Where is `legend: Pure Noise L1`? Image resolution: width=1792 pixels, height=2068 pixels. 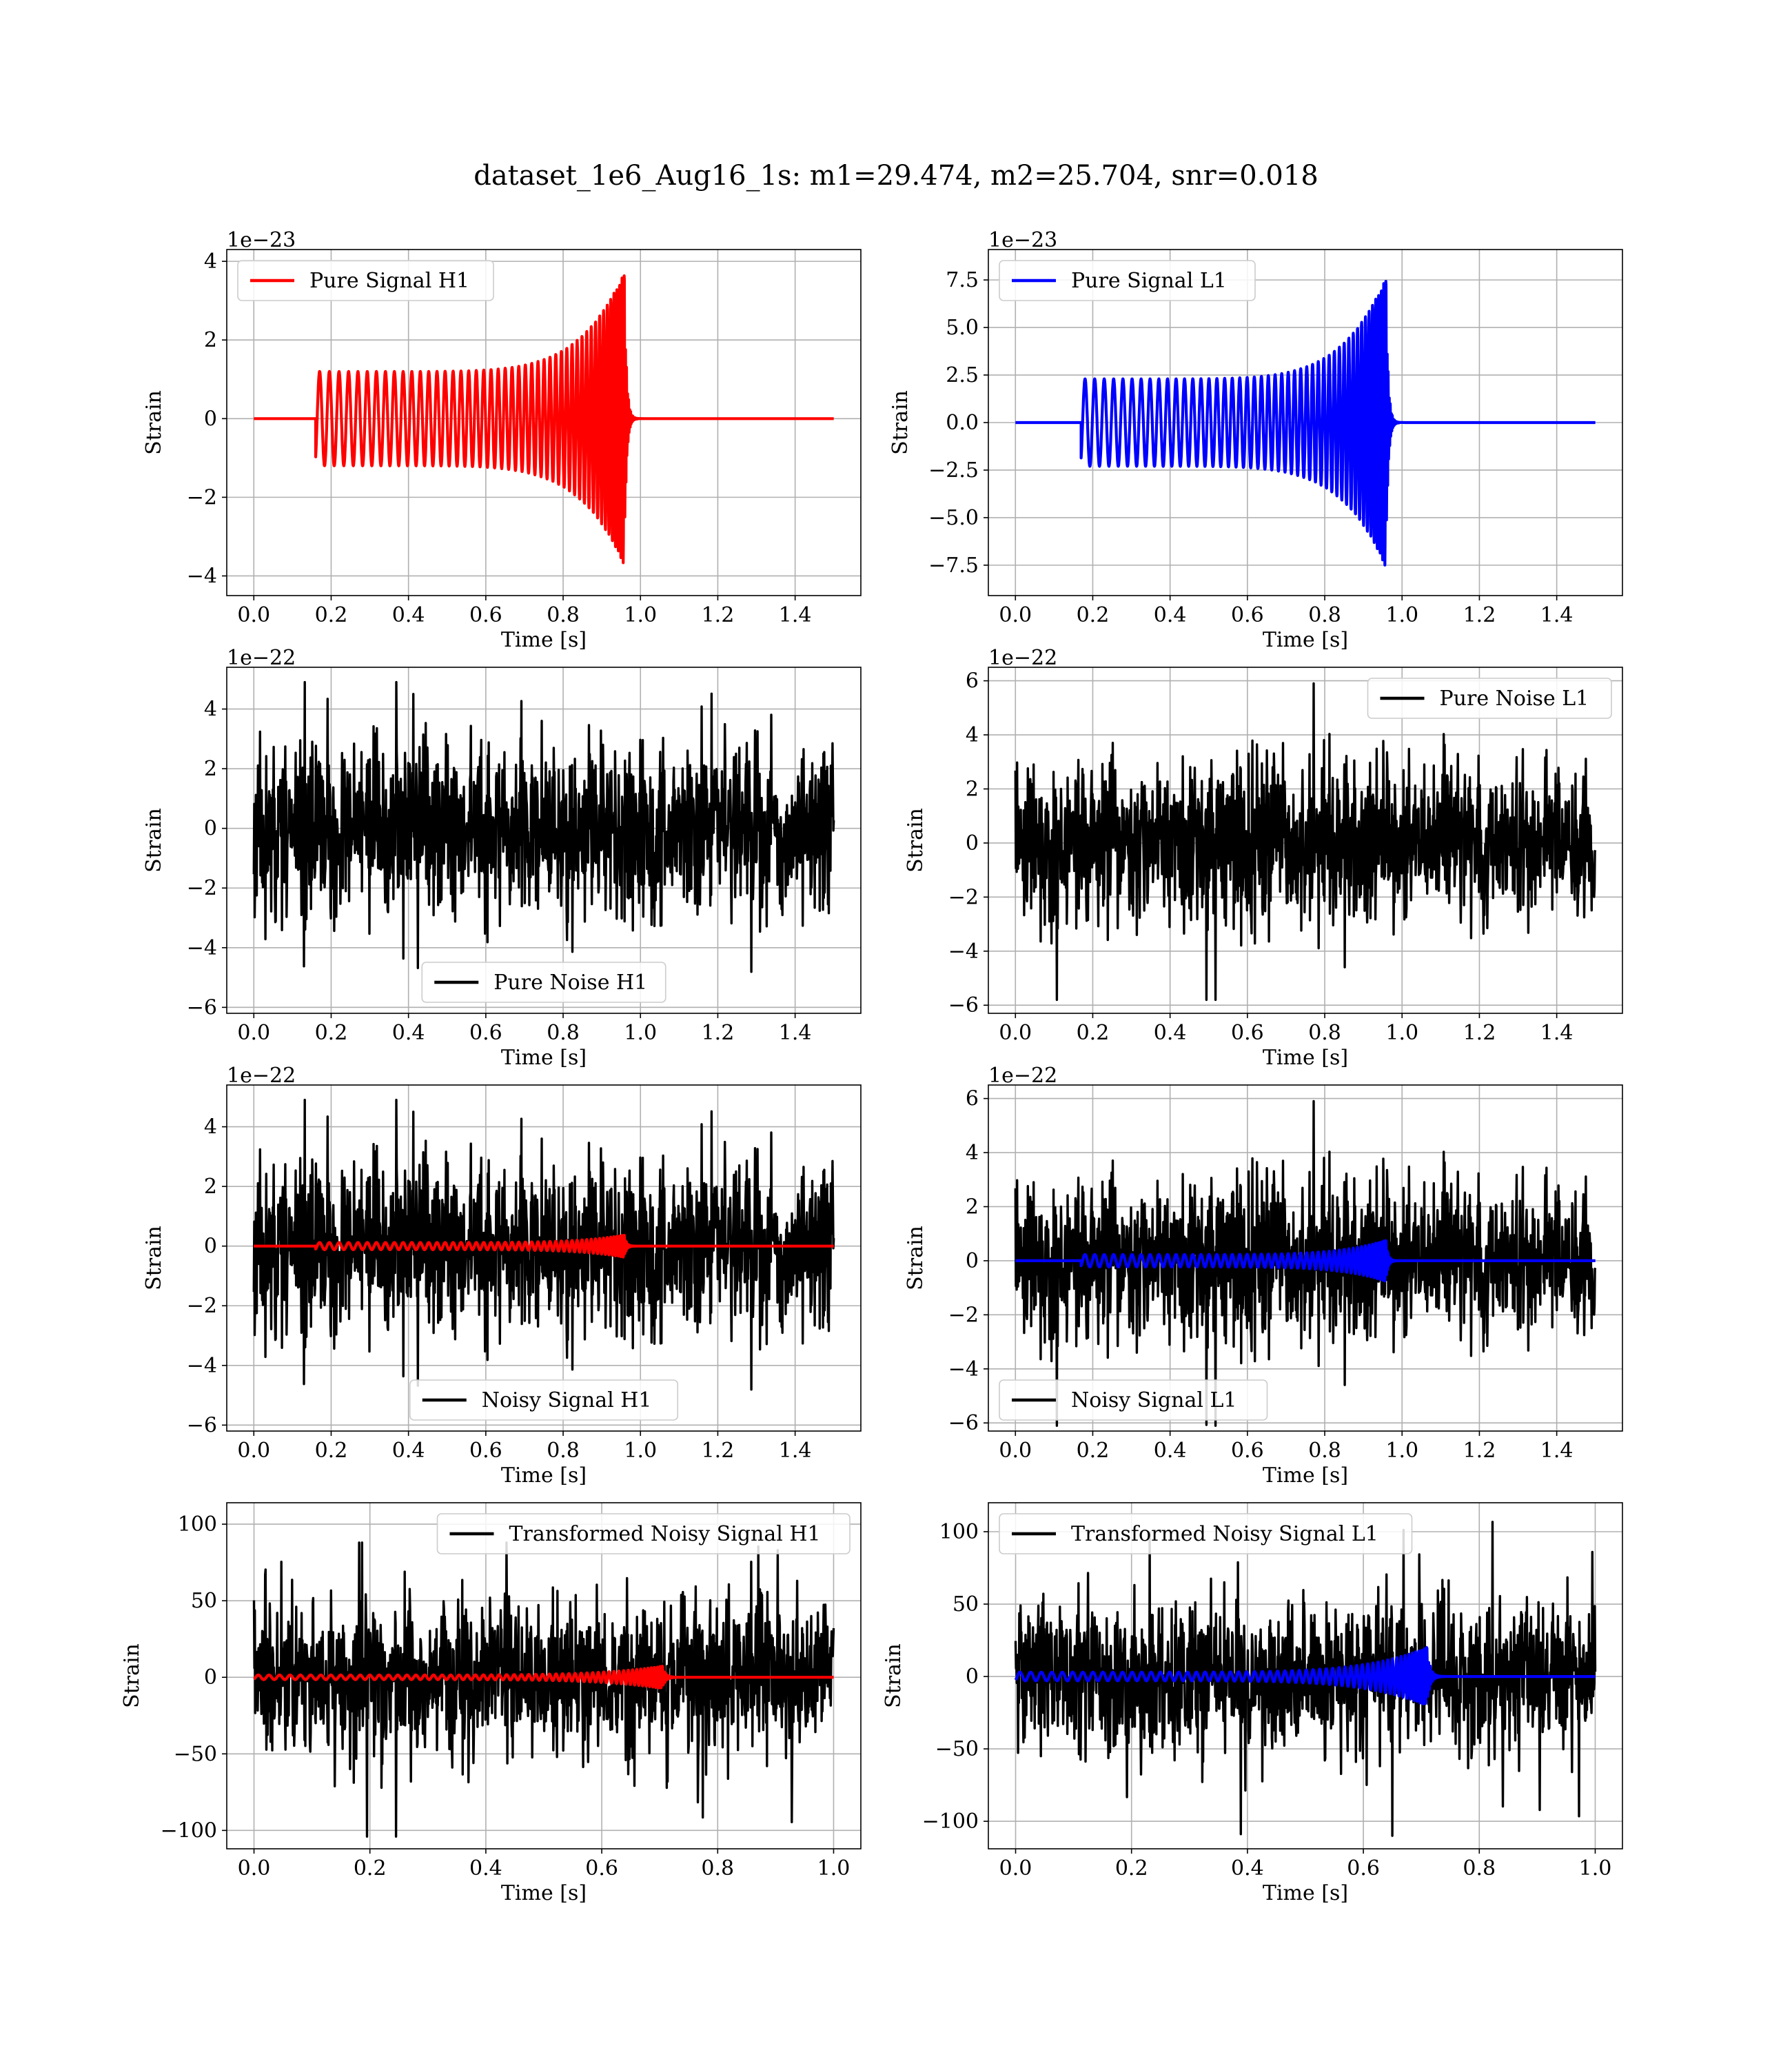 legend: Pure Noise L1 is located at coordinates (1489, 698).